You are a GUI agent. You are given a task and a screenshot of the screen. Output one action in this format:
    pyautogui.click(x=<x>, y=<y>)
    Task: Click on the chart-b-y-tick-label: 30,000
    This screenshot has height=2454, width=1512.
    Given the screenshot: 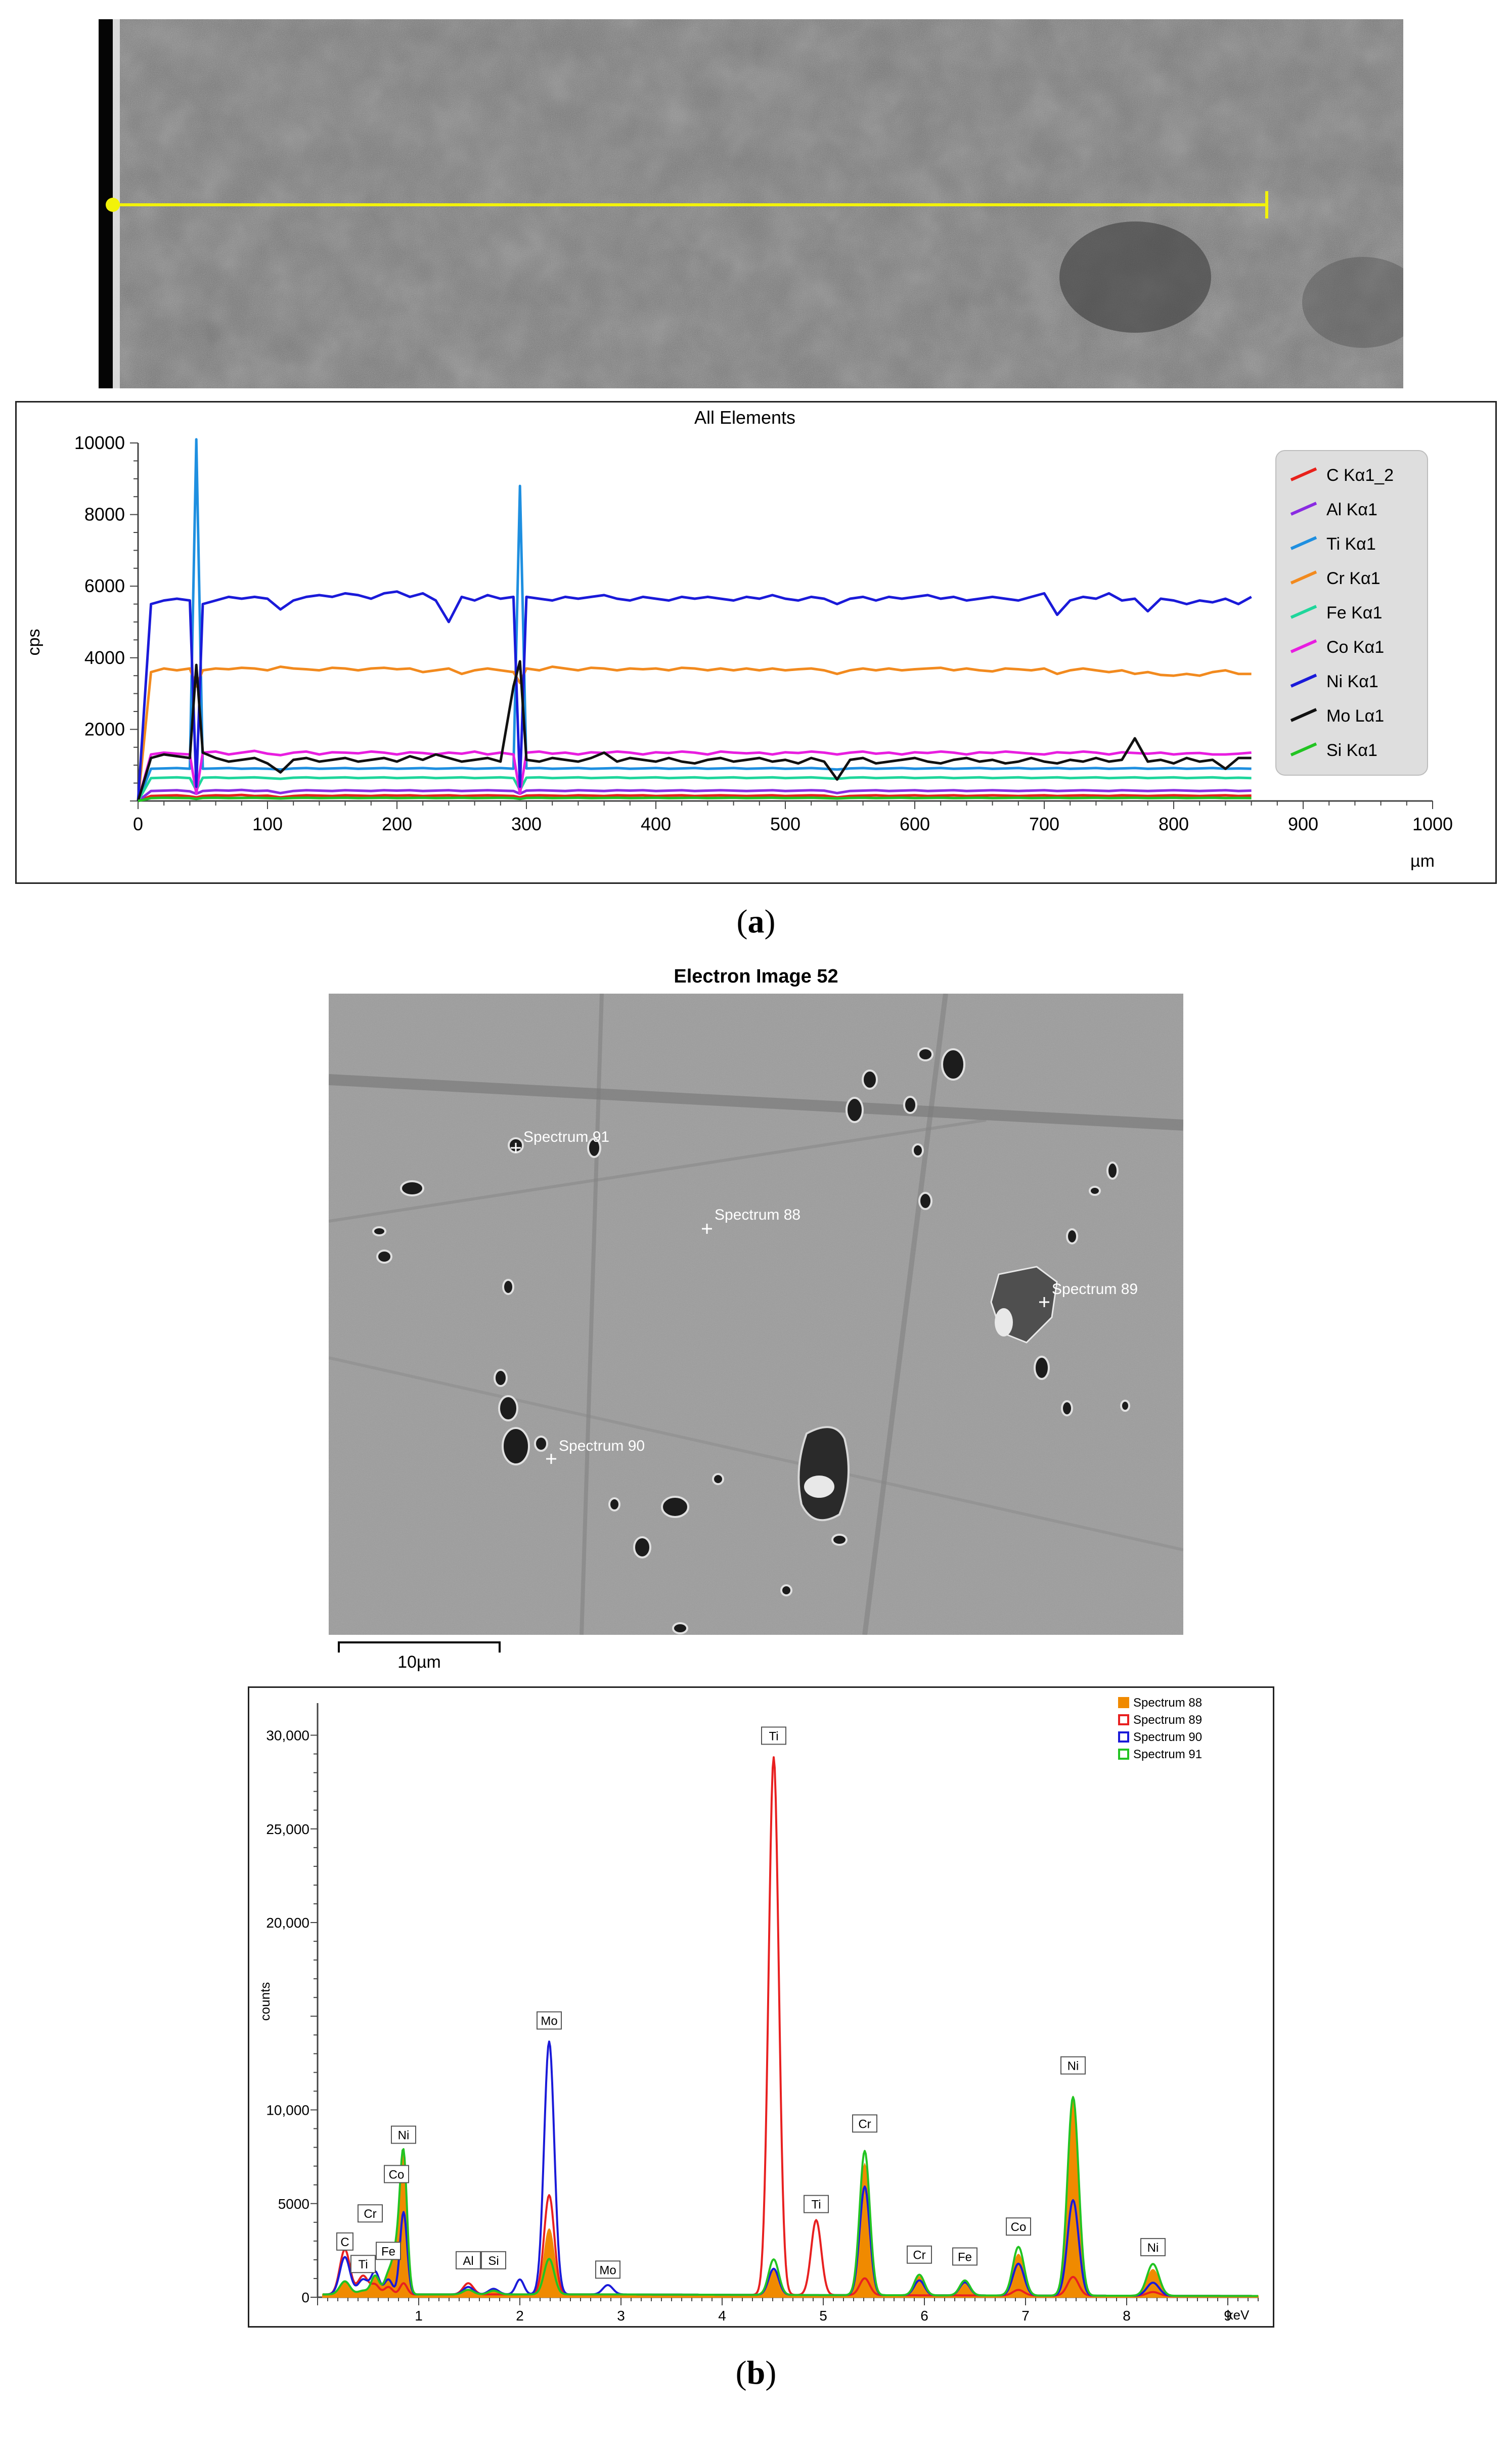 What is the action you would take?
    pyautogui.click(x=287, y=1736)
    